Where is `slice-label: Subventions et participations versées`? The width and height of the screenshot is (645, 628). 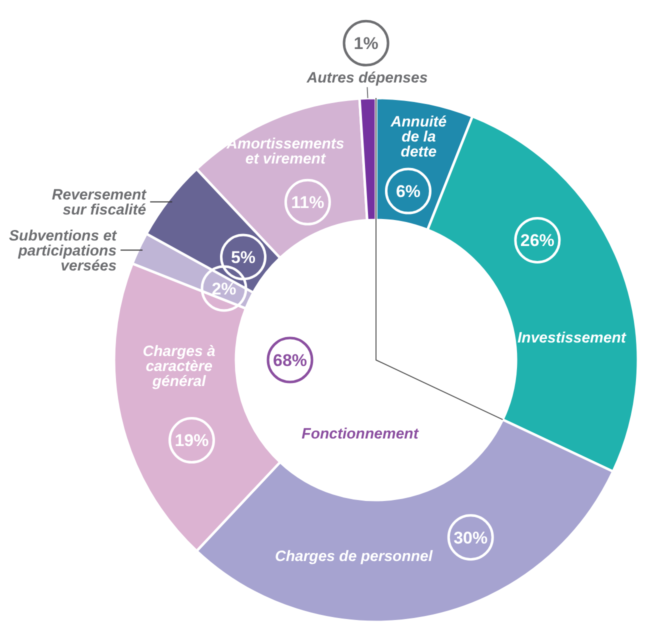 slice-label: Subventions et participations versées is located at coordinates (63, 250).